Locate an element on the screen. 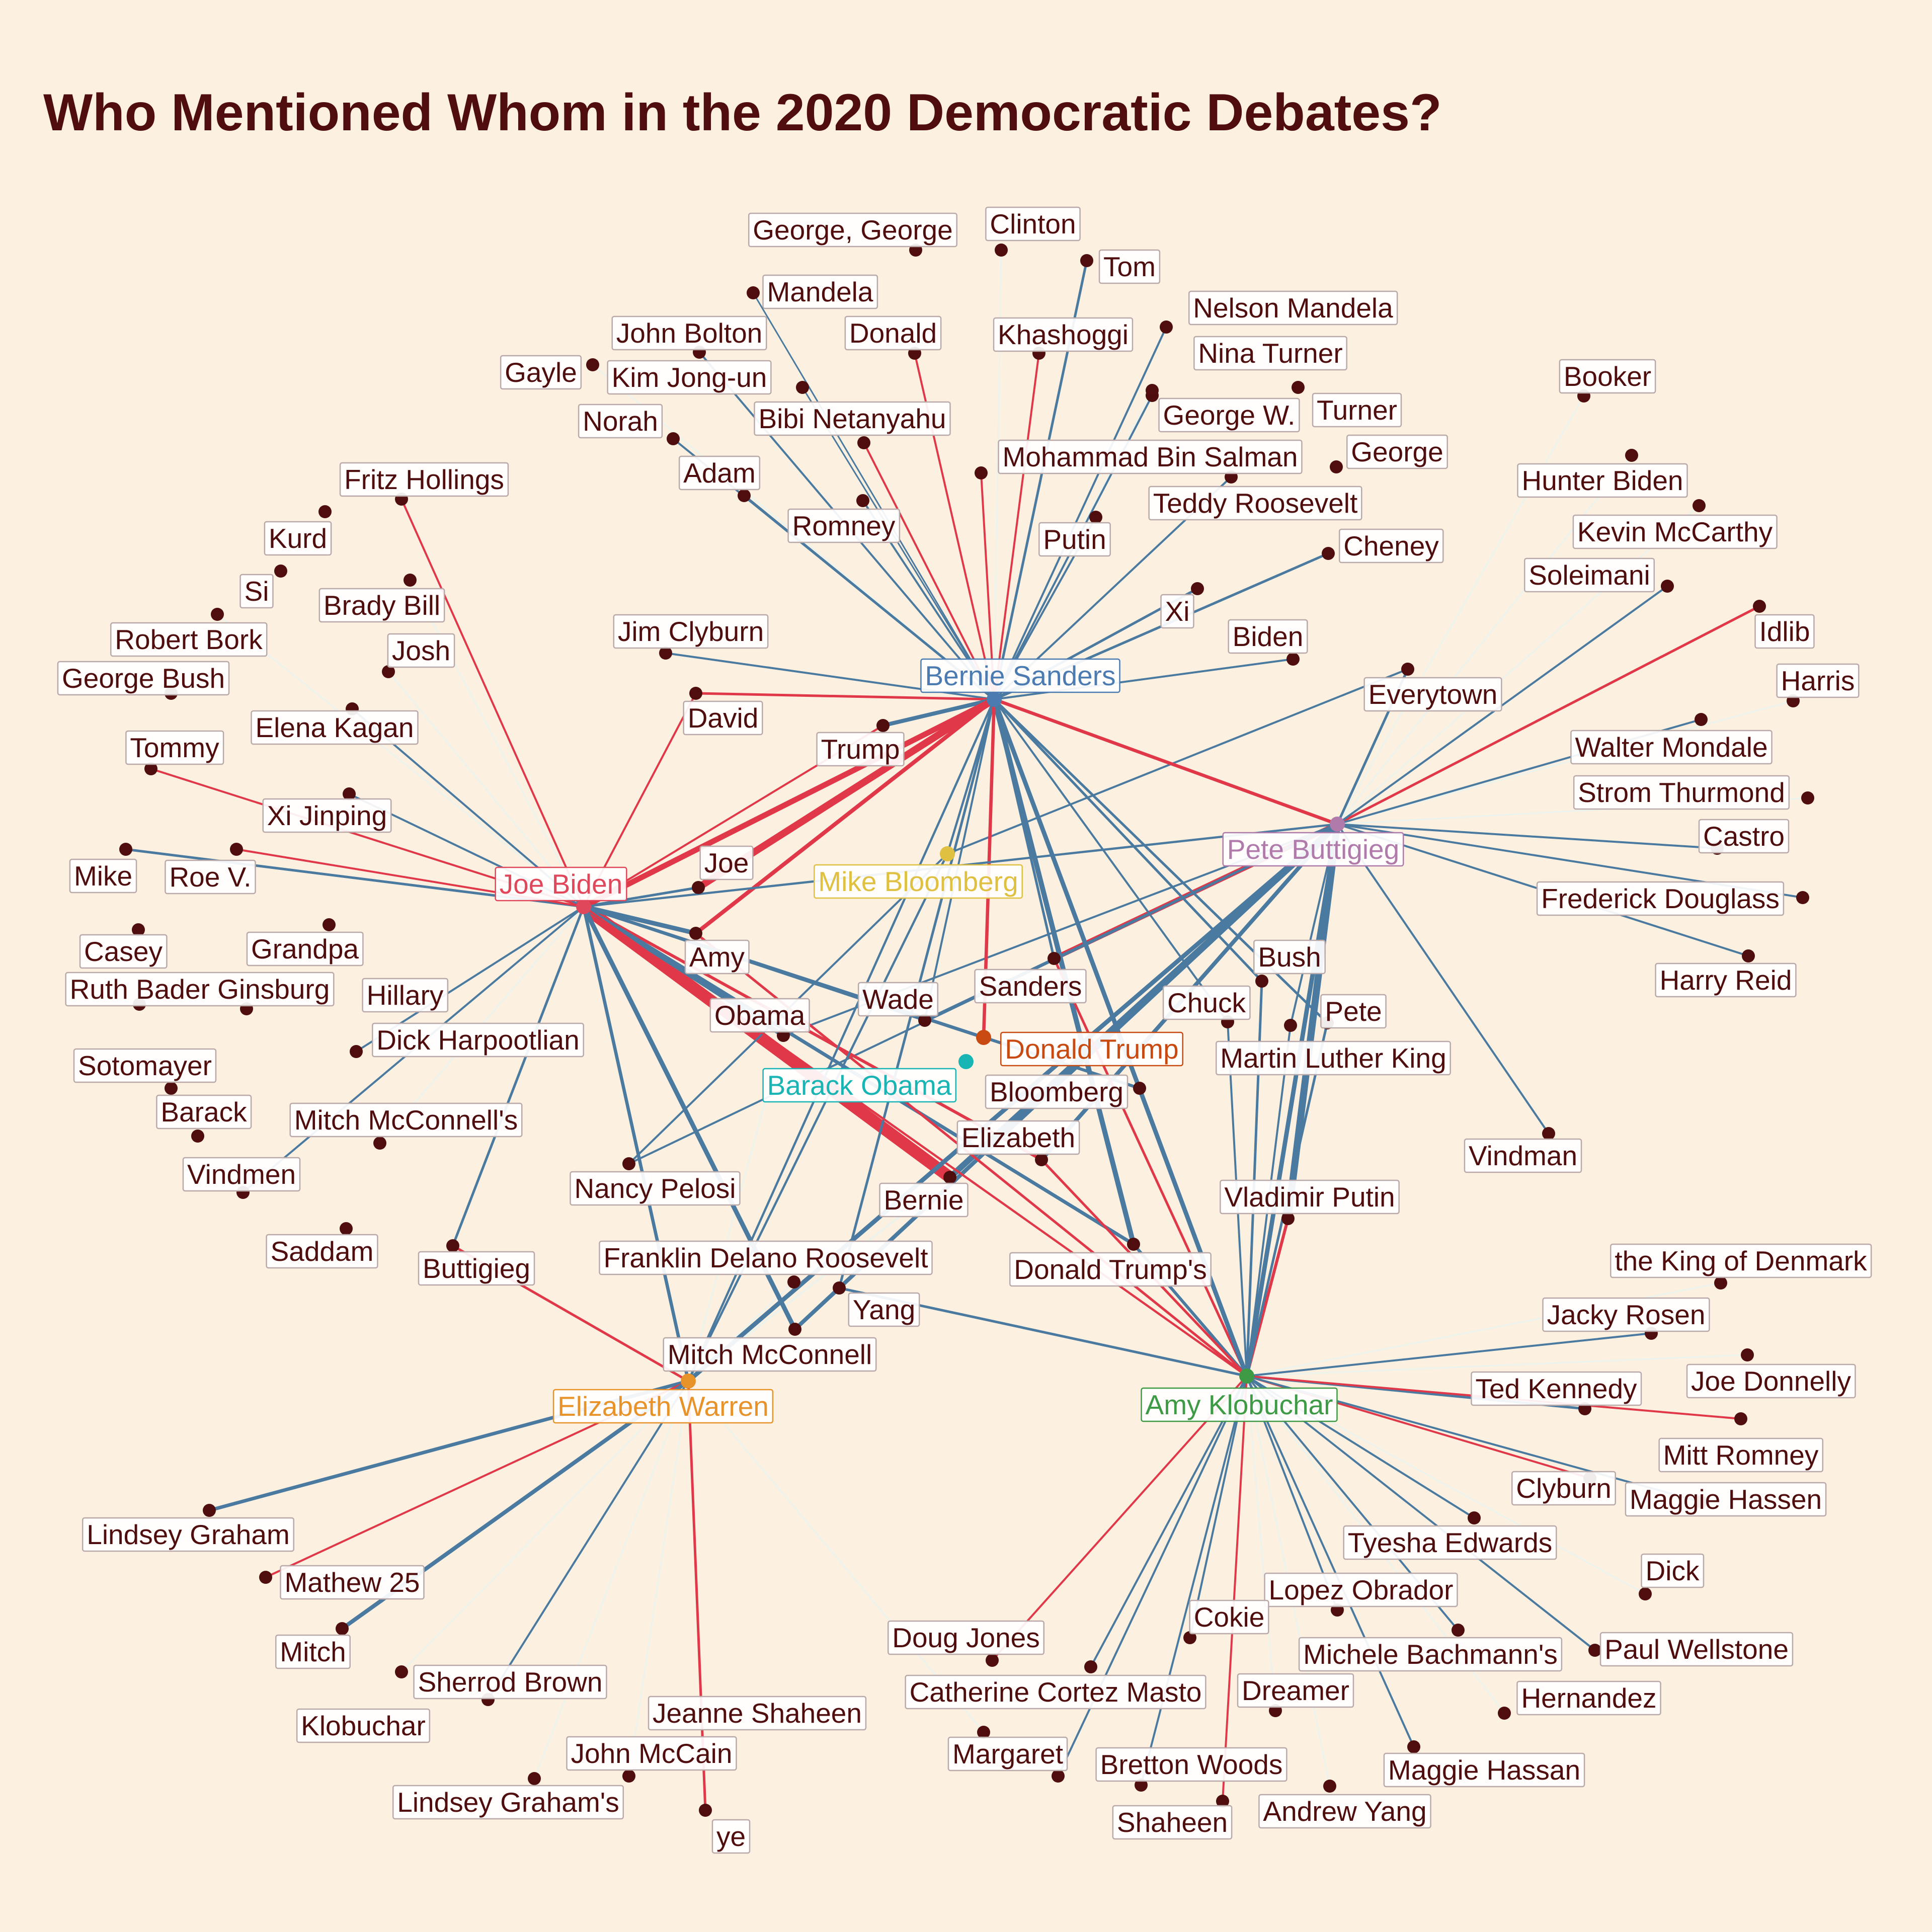 Image resolution: width=1932 pixels, height=1932 pixels. node-buttigieg_m is located at coordinates (453, 1245).